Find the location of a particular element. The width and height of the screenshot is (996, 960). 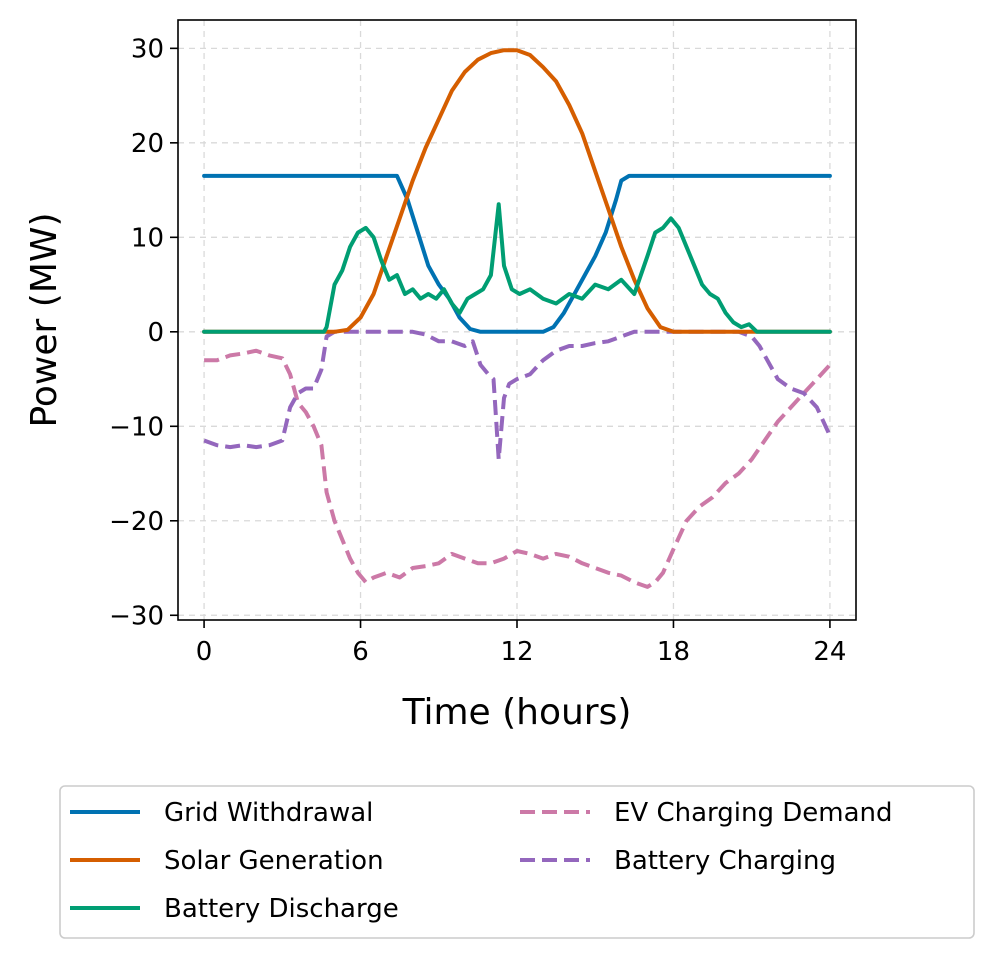

series-line-battery-charging is located at coordinates (517, 395).